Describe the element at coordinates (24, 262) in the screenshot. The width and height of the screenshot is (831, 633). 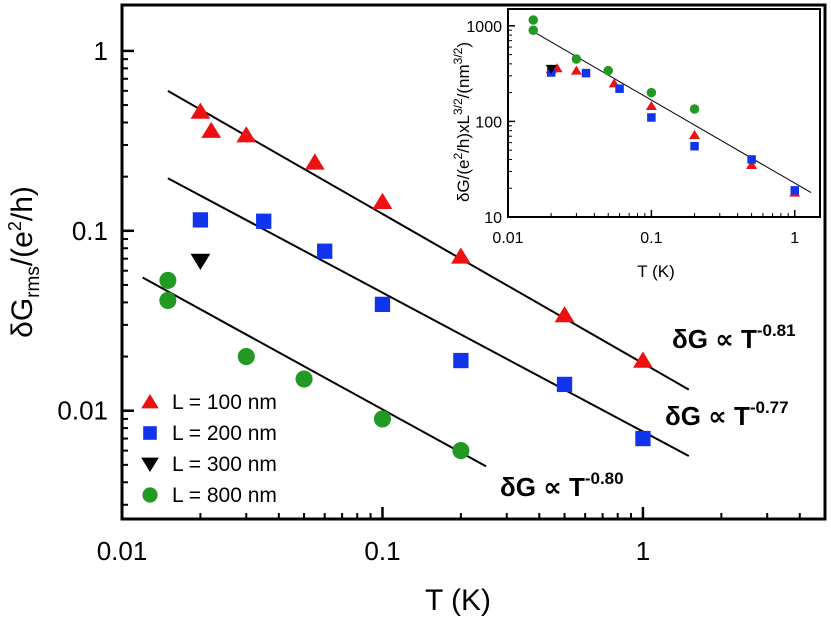
I see `y-axis-title: δGrms/(e2/h)` at that location.